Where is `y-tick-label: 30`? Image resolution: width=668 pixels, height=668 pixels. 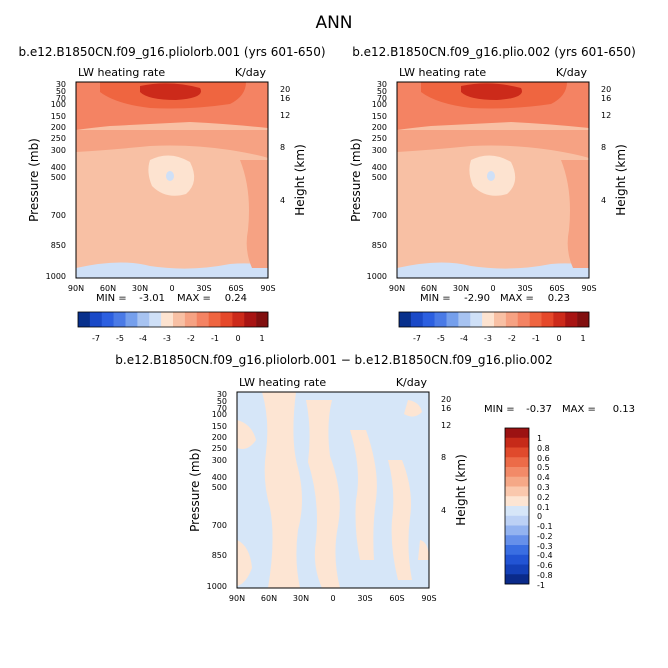
y-tick-label: 30 is located at coordinates (382, 84).